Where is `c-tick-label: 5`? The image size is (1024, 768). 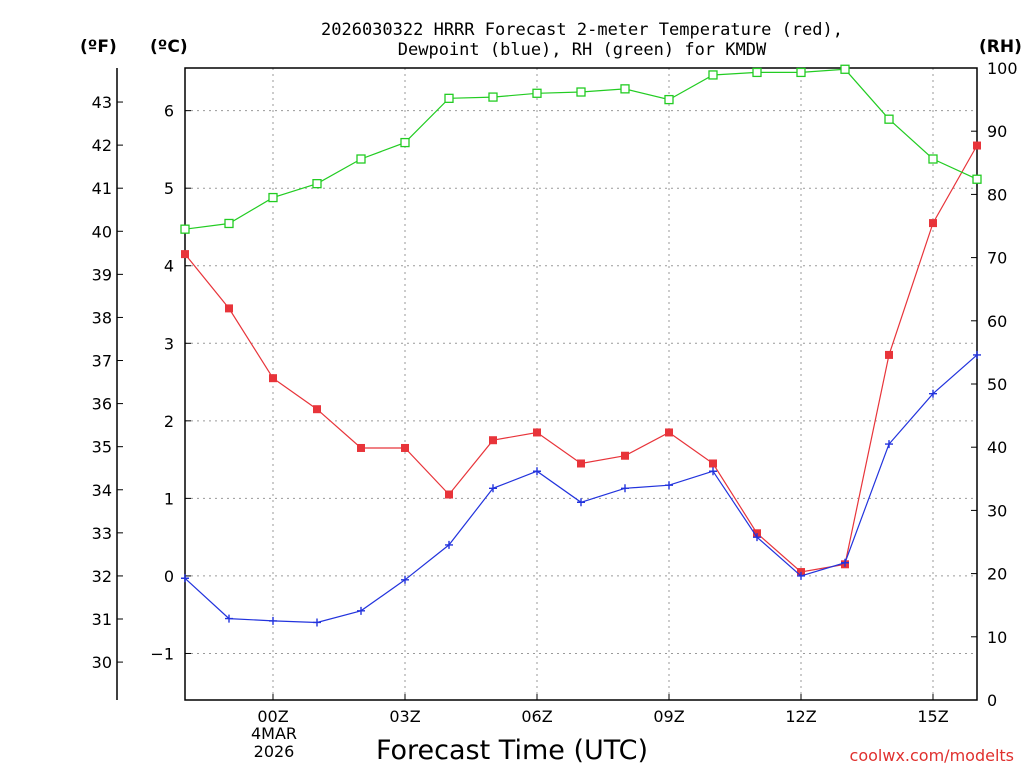
c-tick-label: 5 is located at coordinates (169, 188).